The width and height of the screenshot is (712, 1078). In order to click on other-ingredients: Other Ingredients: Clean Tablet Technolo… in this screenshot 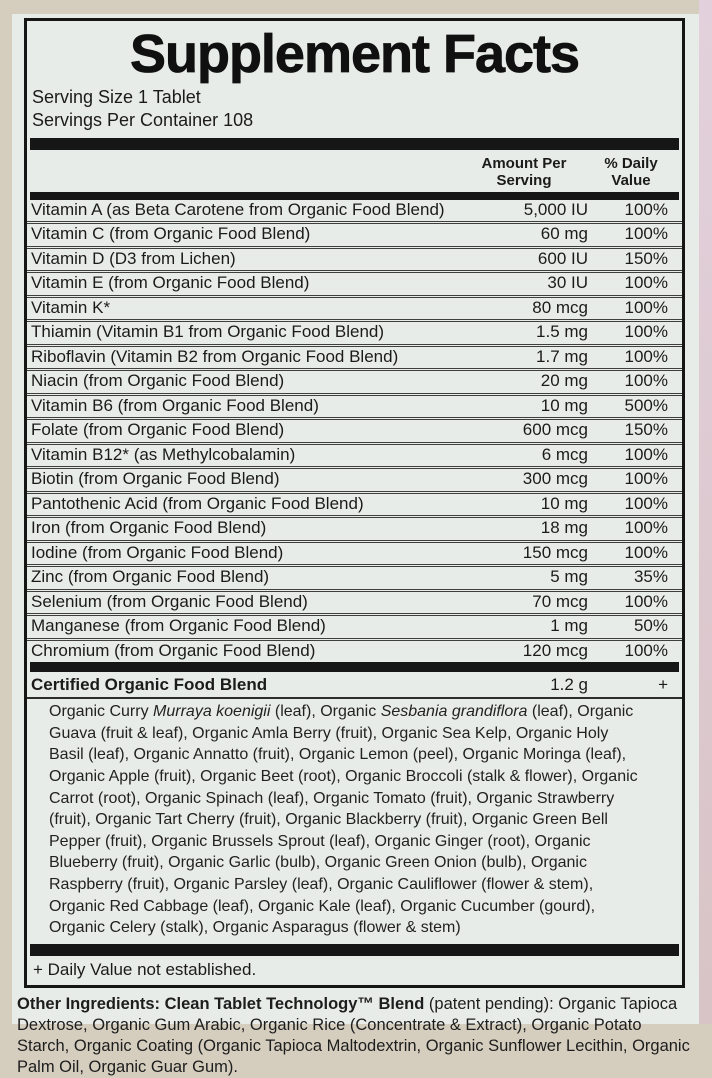, I will do `click(355, 1033)`.